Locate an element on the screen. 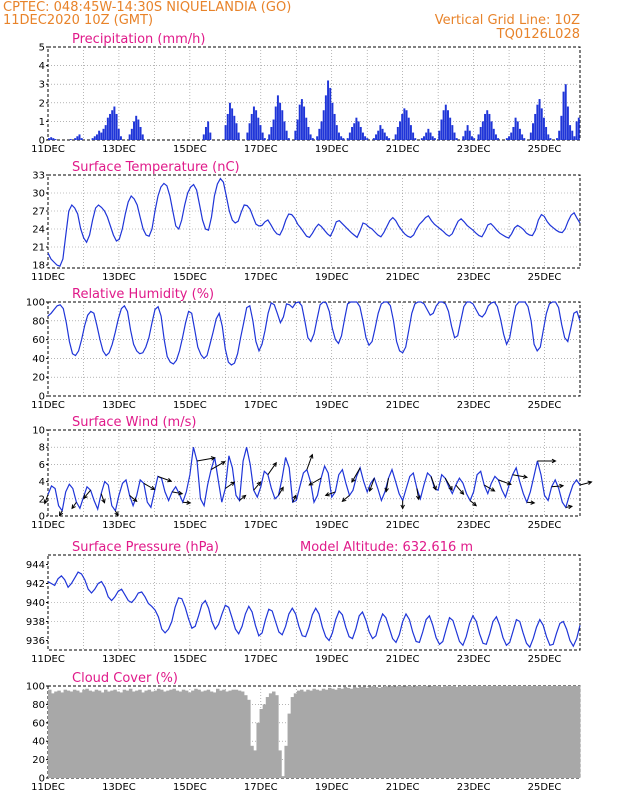 This screenshot has width=618, height=800. model-code: TQ0126L028 is located at coordinates (538, 34).